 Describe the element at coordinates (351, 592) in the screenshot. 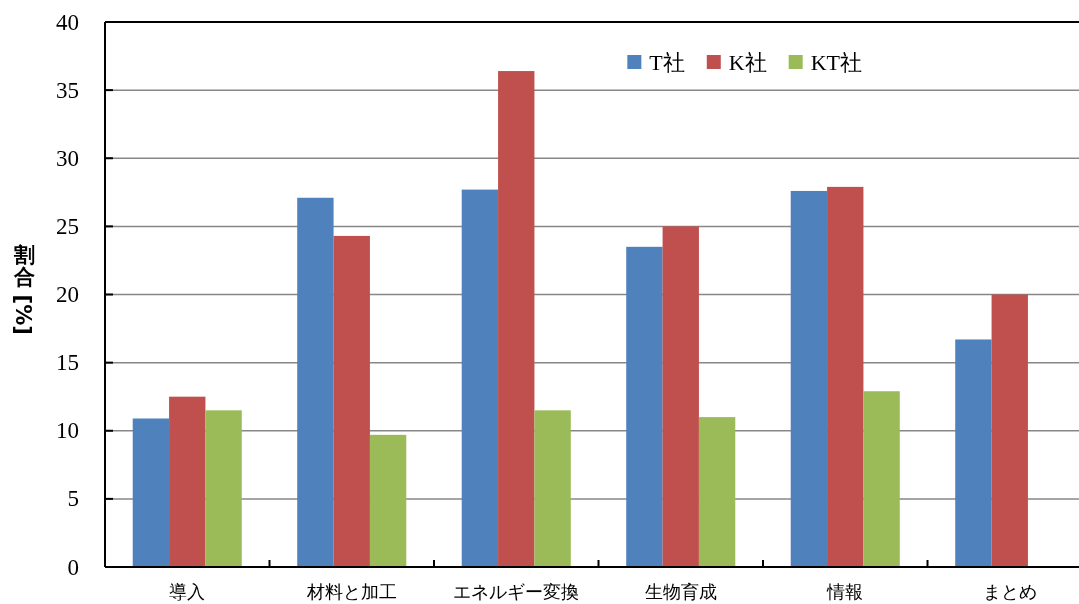

I see `x-tick-label: 材料と加工` at that location.